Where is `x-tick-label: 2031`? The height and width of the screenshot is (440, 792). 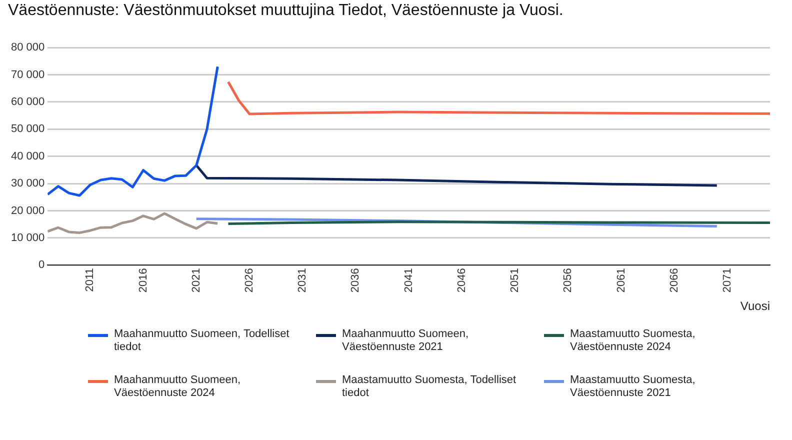 x-tick-label: 2031 is located at coordinates (302, 280).